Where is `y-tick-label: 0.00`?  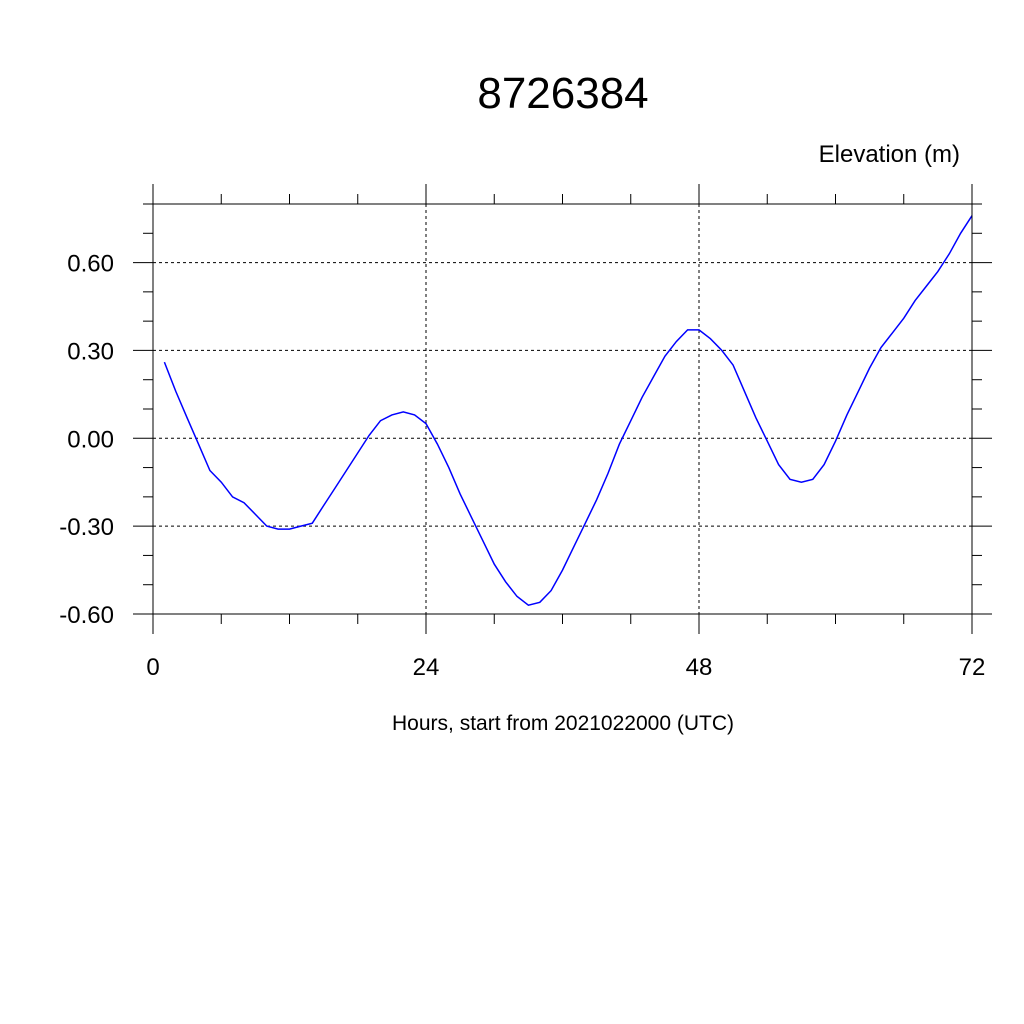
y-tick-label: 0.00 is located at coordinates (90, 439).